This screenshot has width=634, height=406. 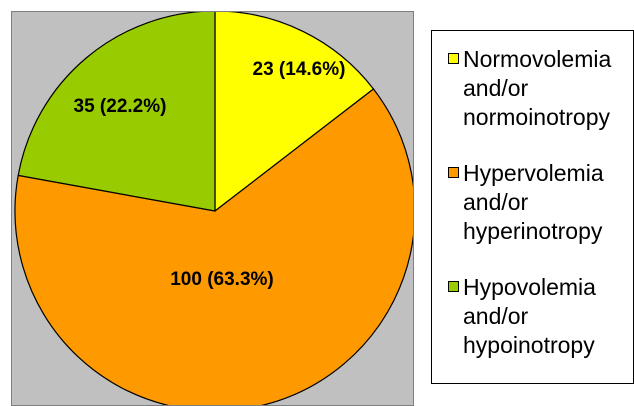 I want to click on legend-label-normovolemia: Normovolemia and/or normoinotropy, so click(x=537, y=88).